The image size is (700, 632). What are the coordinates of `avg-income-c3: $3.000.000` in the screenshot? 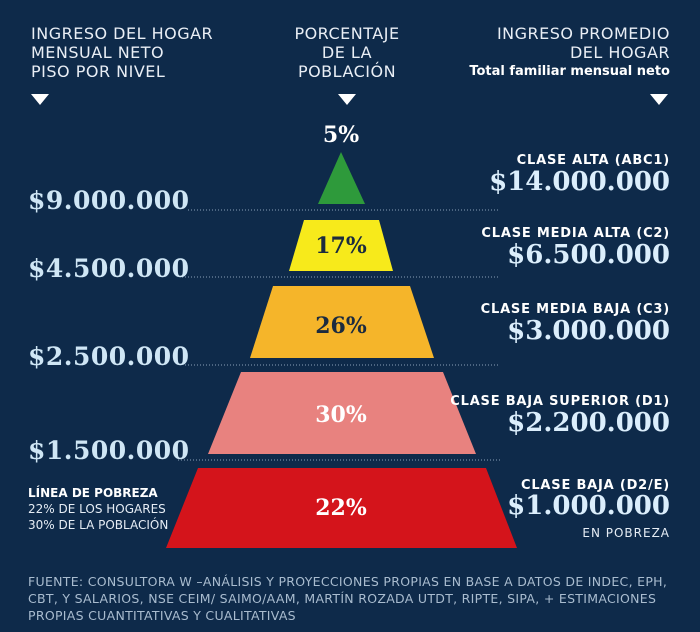 It's located at (588, 331).